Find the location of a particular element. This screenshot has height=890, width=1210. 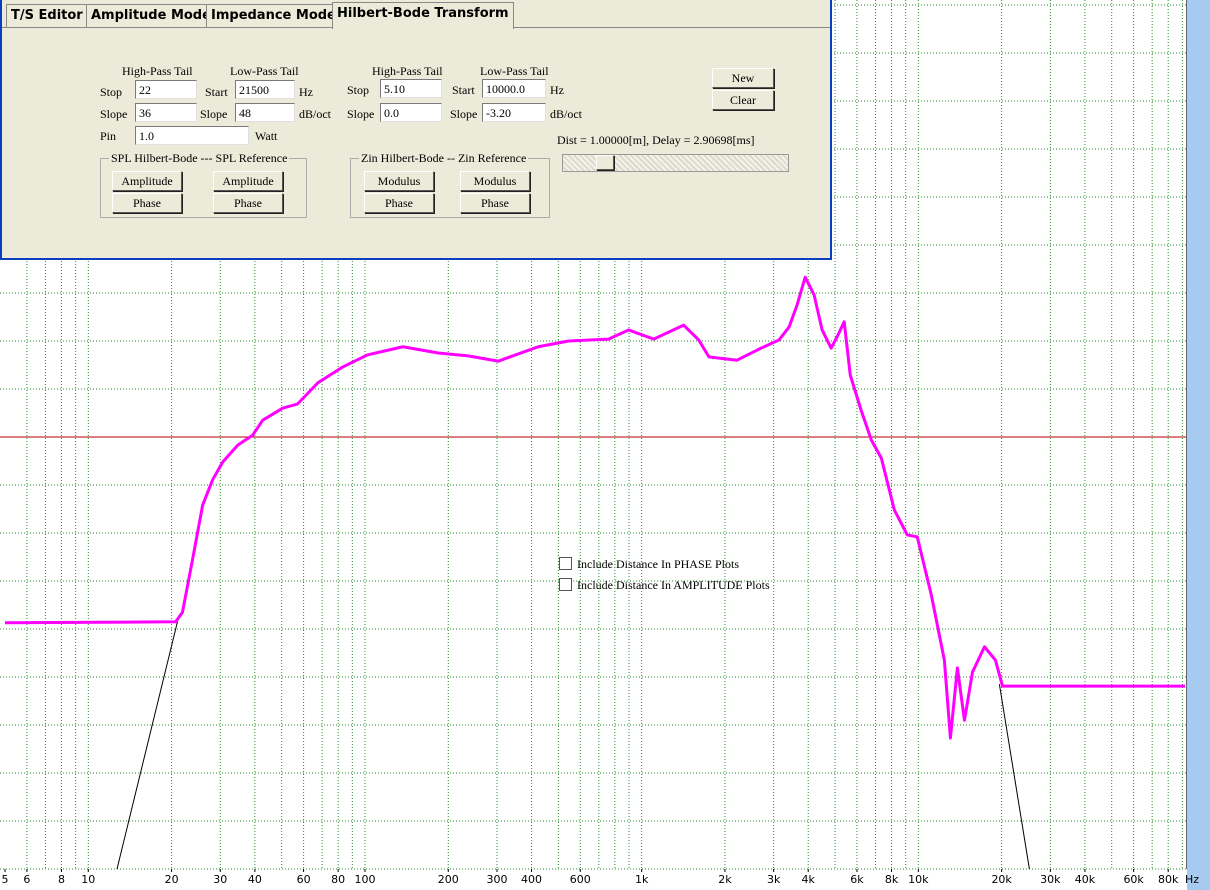

x-tick-label: 1k is located at coordinates (642, 879).